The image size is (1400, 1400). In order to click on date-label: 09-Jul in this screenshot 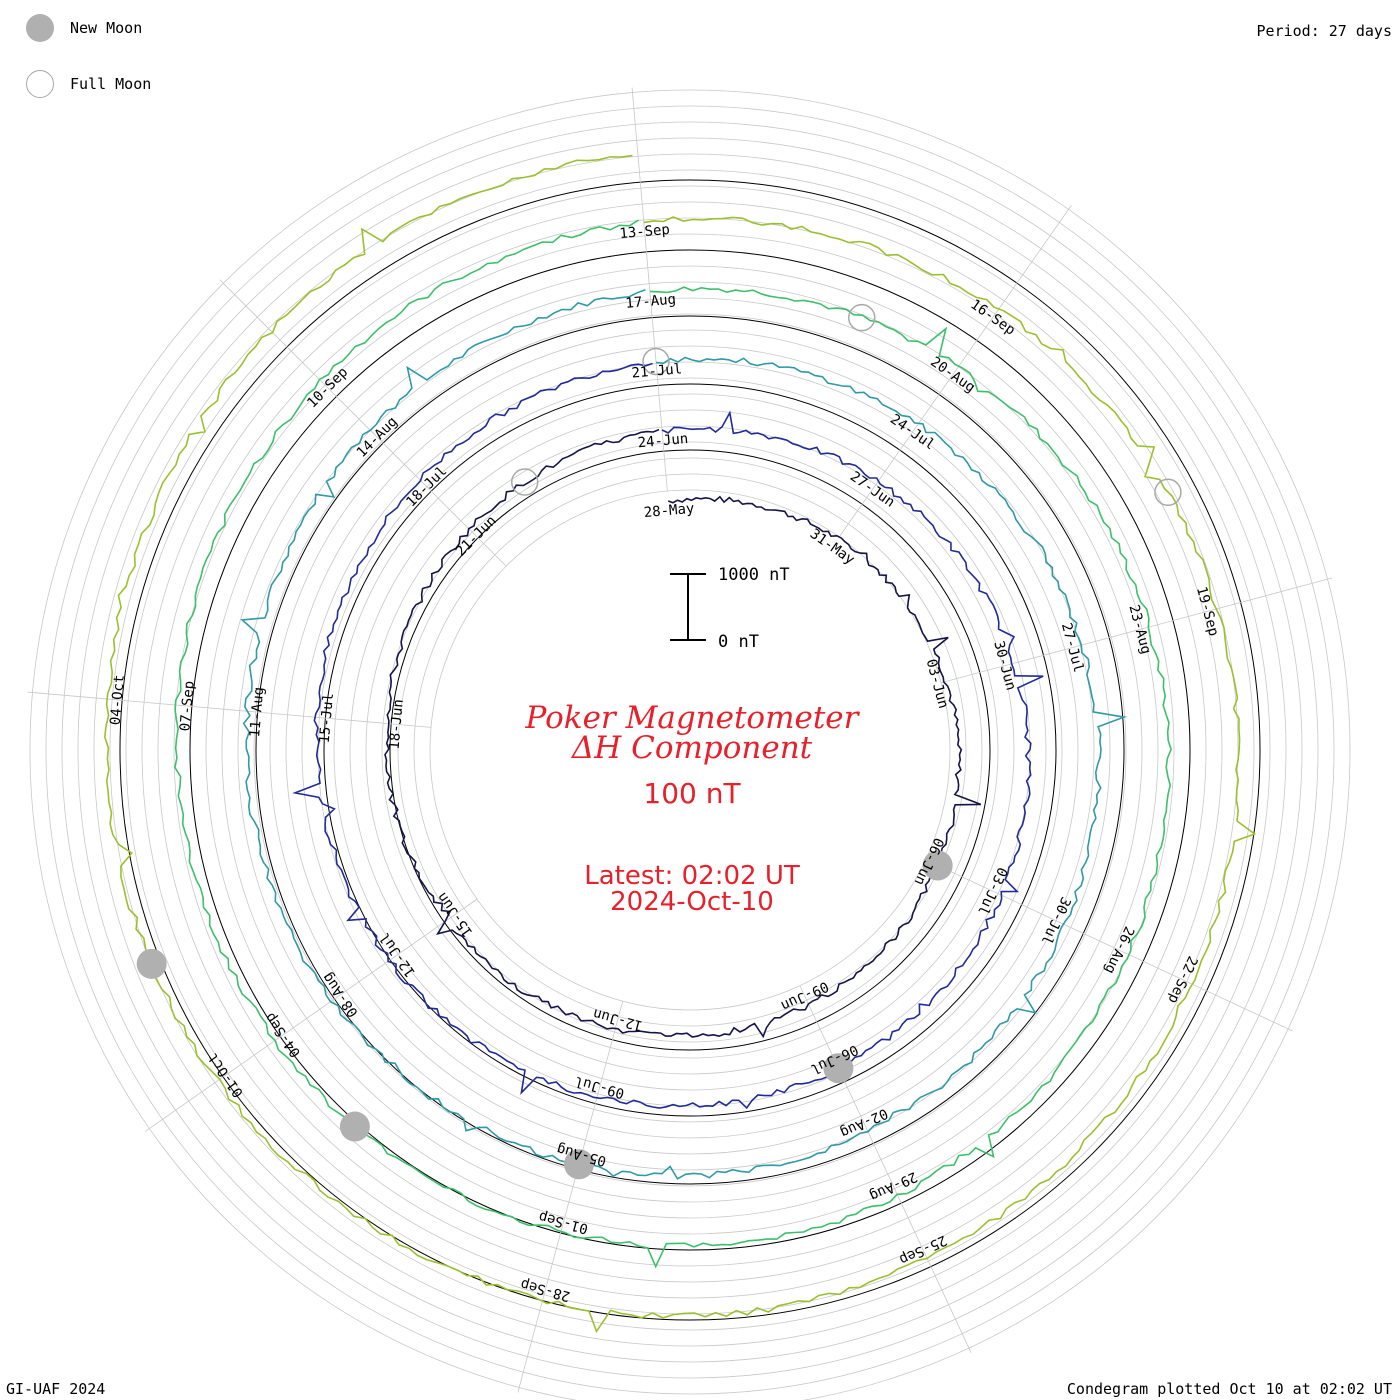, I will do `click(599, 1087)`.